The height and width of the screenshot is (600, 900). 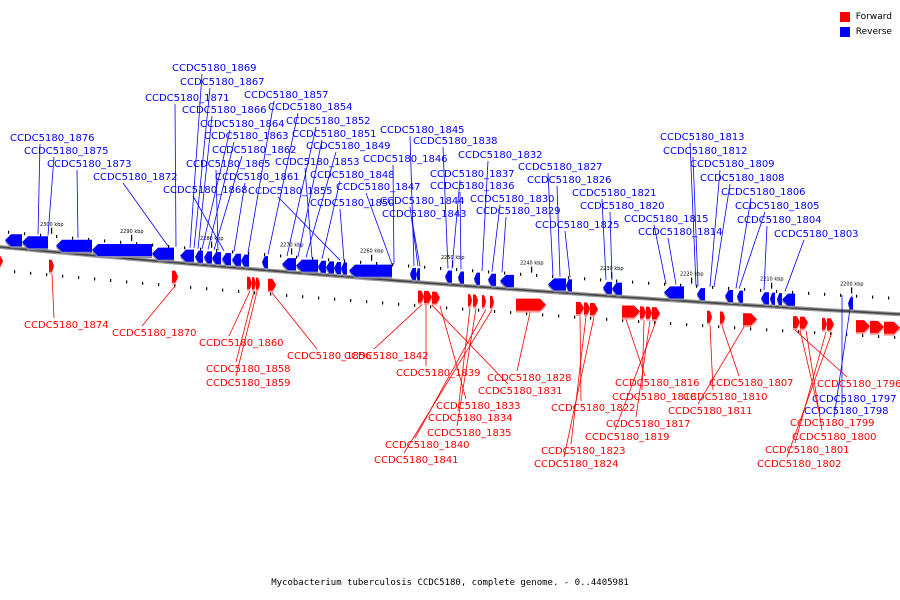 What do you see at coordinates (290, 191) in the screenshot?
I see `reverse-gene-label: CCDC5180_1855` at bounding box center [290, 191].